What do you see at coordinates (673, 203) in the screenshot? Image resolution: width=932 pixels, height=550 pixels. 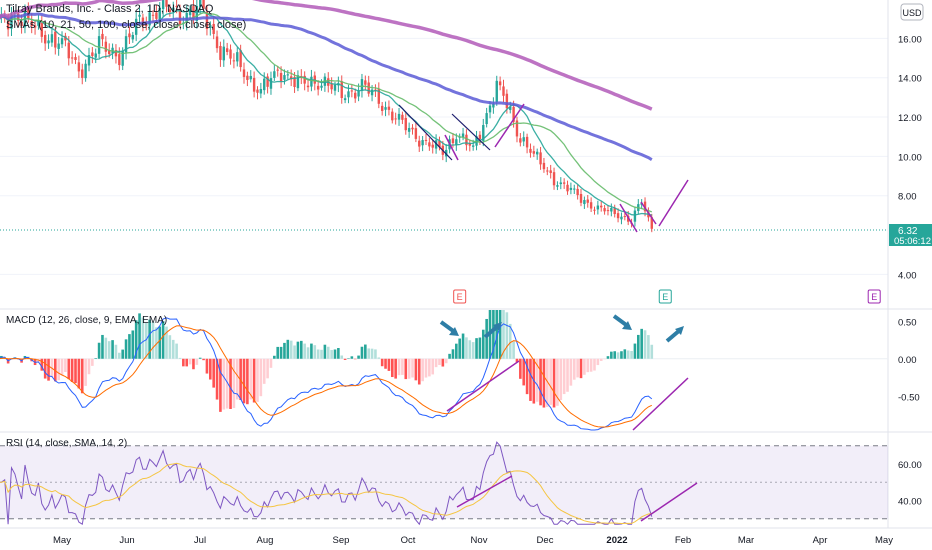 I see `trendline-annotation` at bounding box center [673, 203].